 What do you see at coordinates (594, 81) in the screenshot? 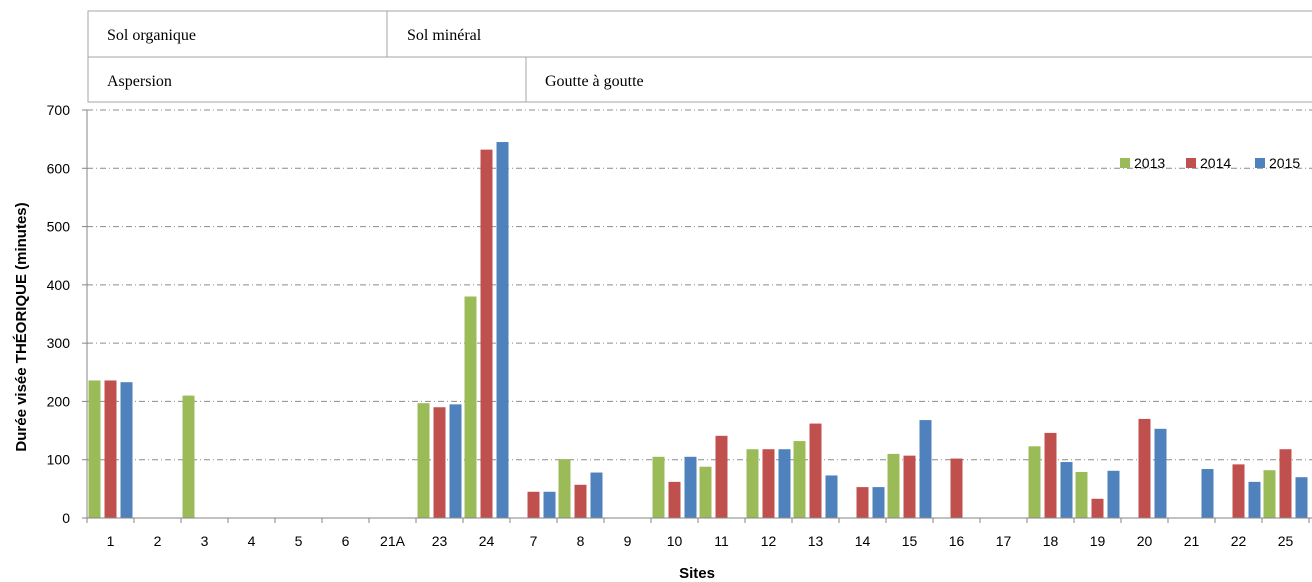
I see `header-goutte: Goutte à goutte` at bounding box center [594, 81].